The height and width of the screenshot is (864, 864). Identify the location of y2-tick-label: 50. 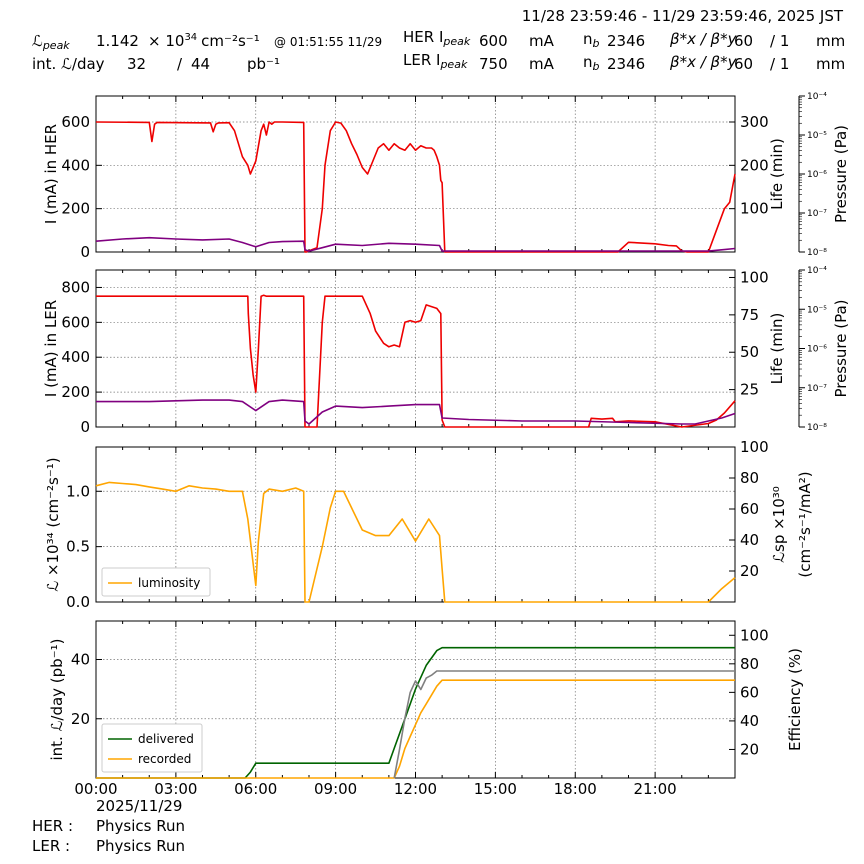
(749, 352).